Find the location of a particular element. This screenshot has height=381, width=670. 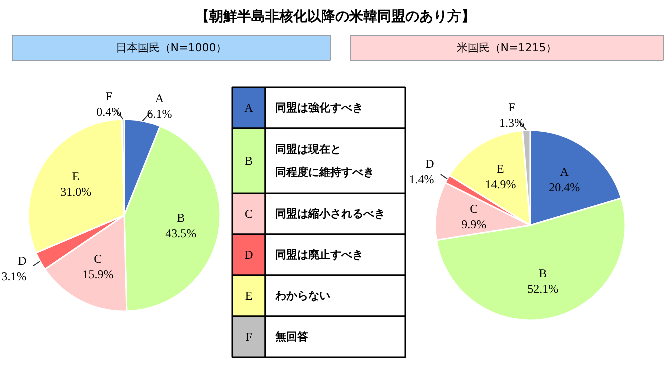

category-label: F is located at coordinates (249, 337).